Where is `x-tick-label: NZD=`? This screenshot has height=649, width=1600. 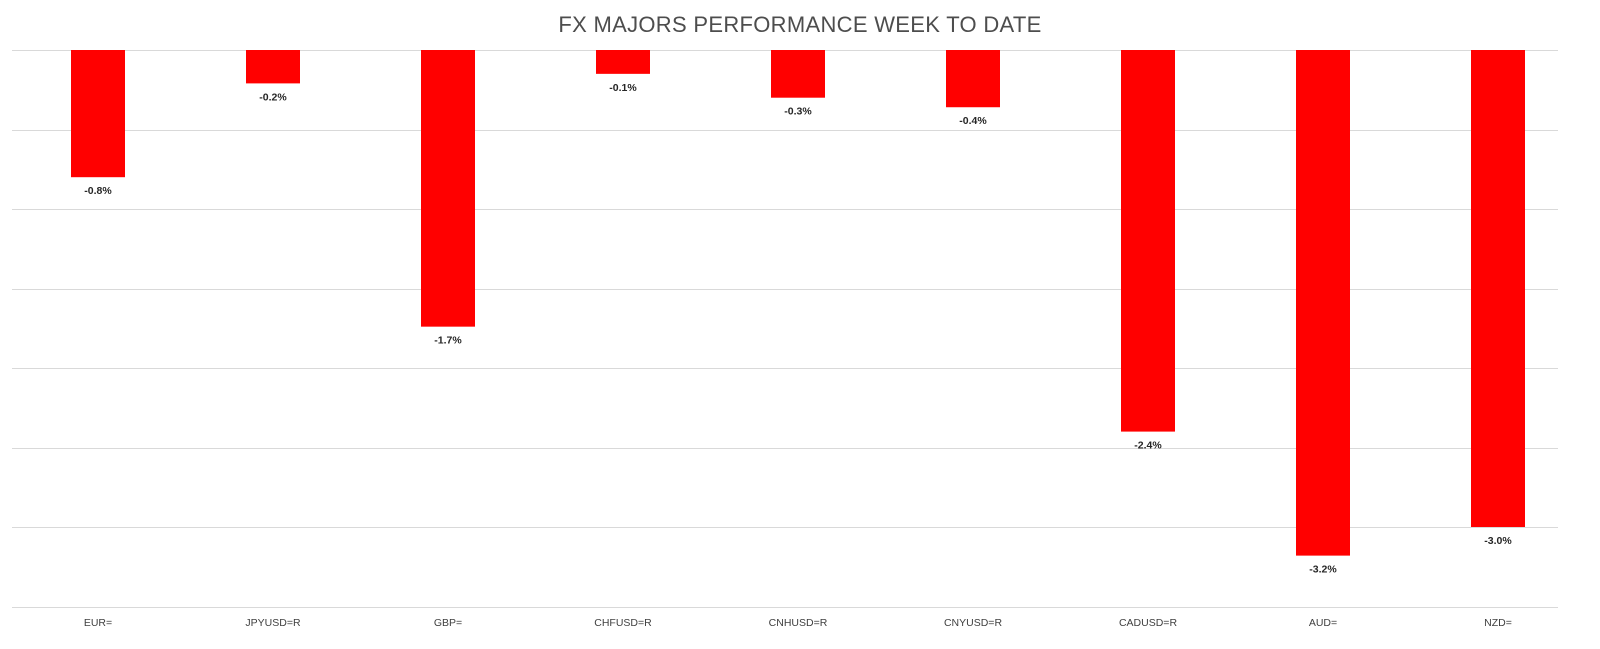 x-tick-label: NZD= is located at coordinates (1498, 623).